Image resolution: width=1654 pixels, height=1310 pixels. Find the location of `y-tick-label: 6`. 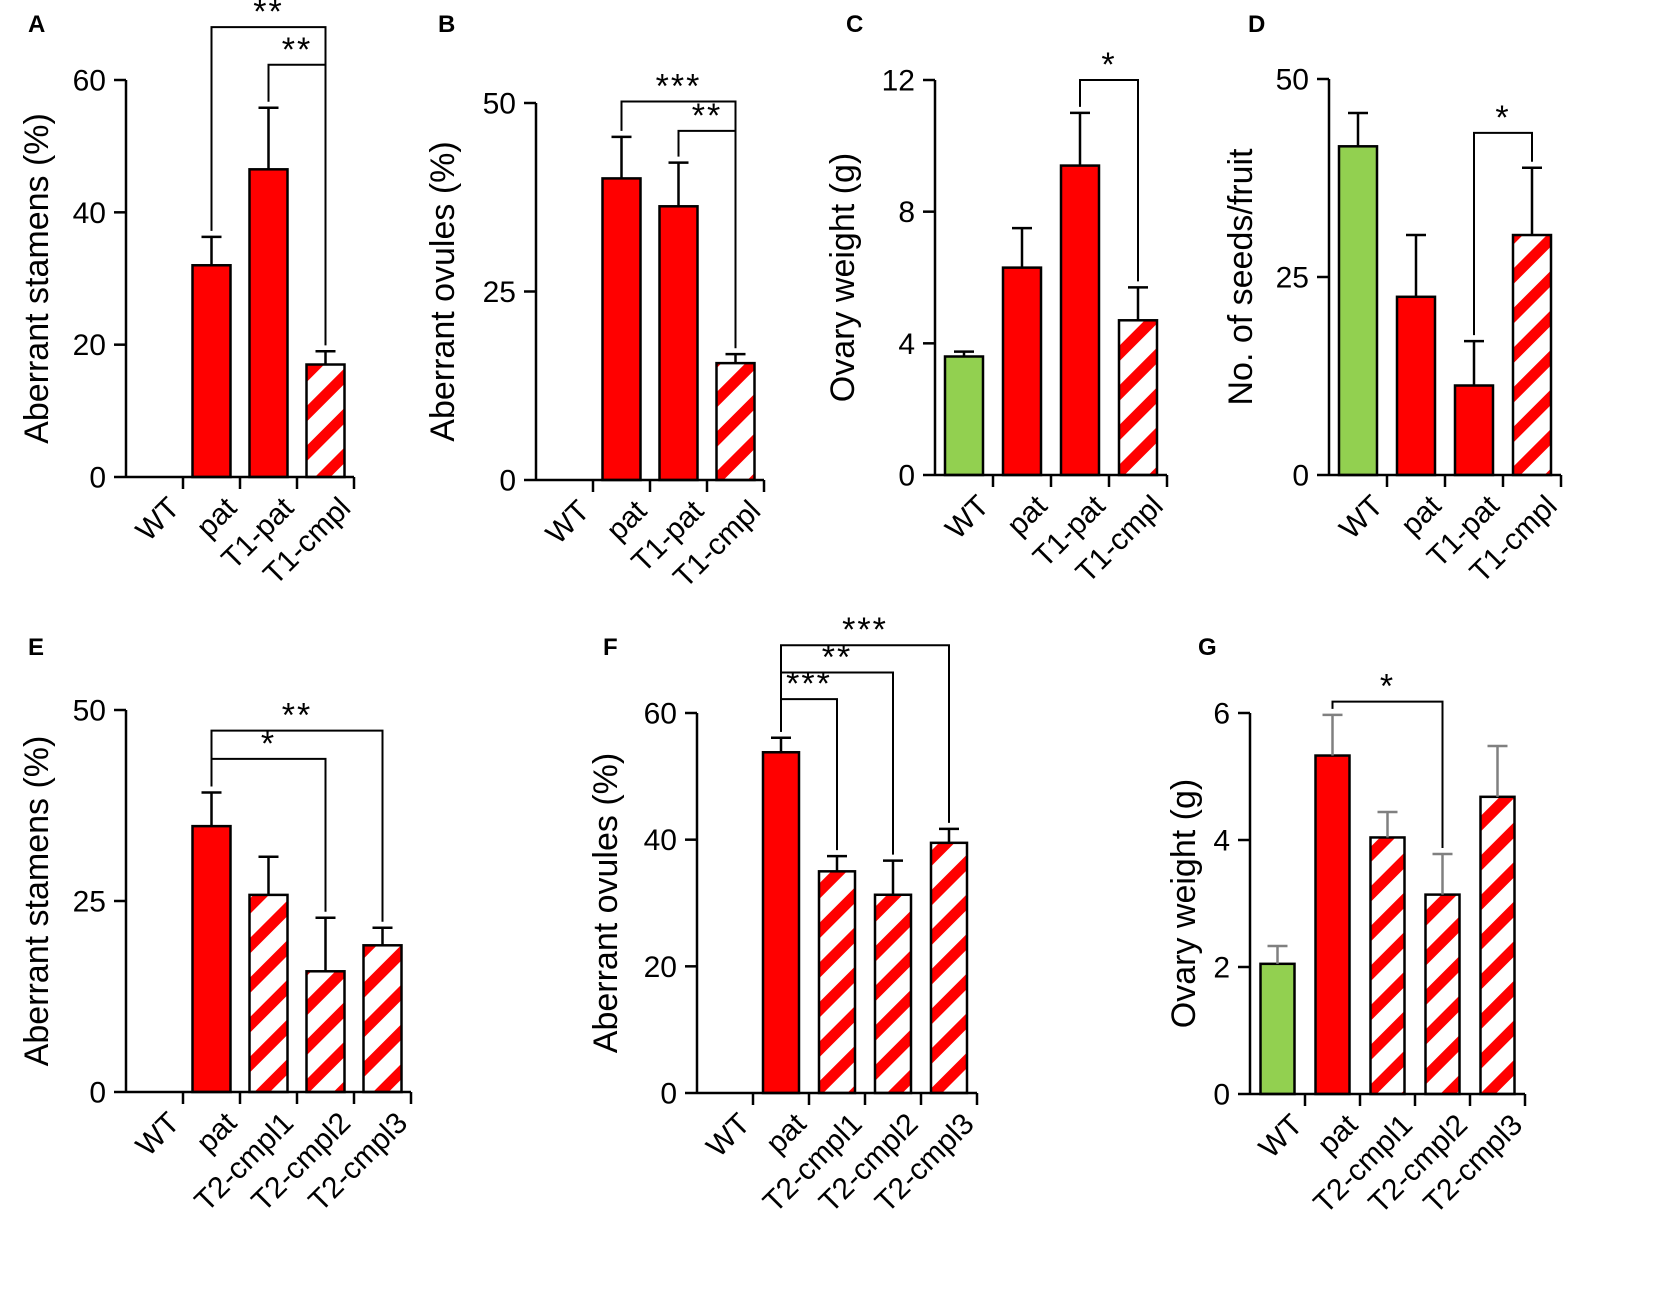

y-tick-label: 6 is located at coordinates (1221, 714).